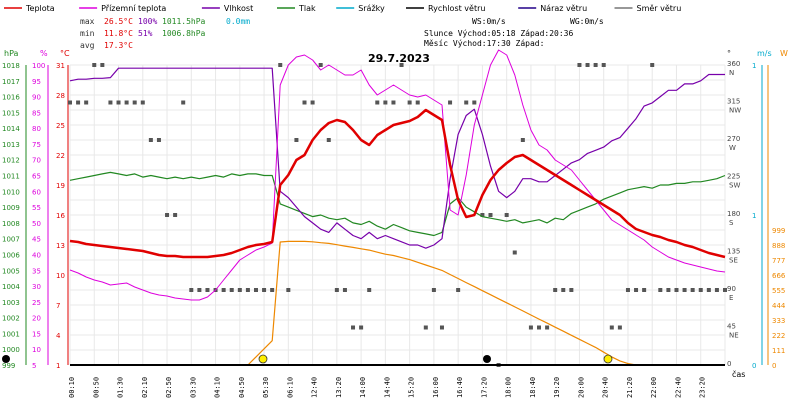  I want to click on chart-title: 29.7.2023, so click(399, 58).